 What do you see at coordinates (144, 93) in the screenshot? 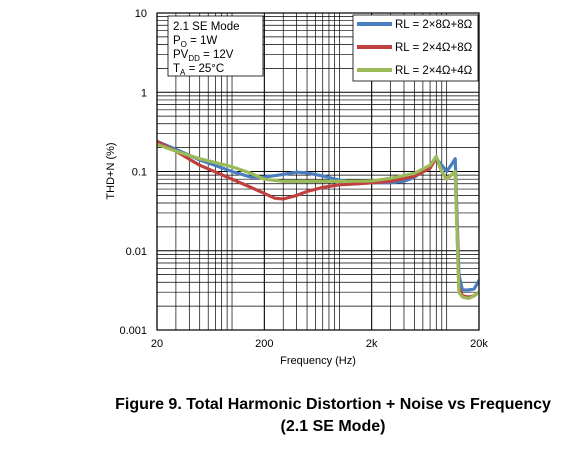
I see `y-tick-label: 1` at bounding box center [144, 93].